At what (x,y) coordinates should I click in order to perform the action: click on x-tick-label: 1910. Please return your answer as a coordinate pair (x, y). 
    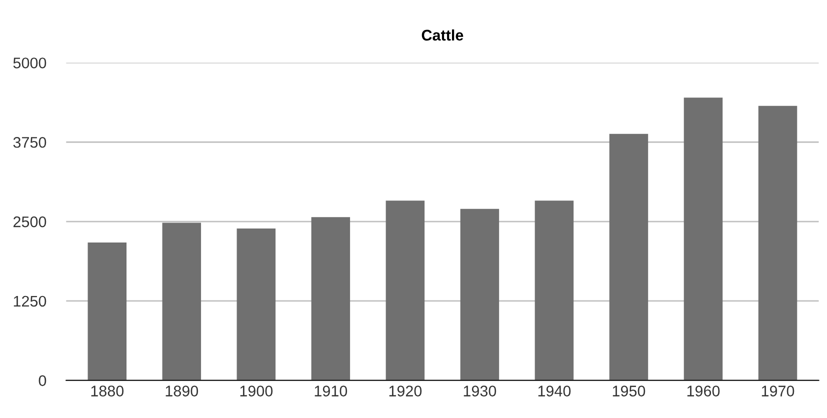
    Looking at the image, I should click on (331, 391).